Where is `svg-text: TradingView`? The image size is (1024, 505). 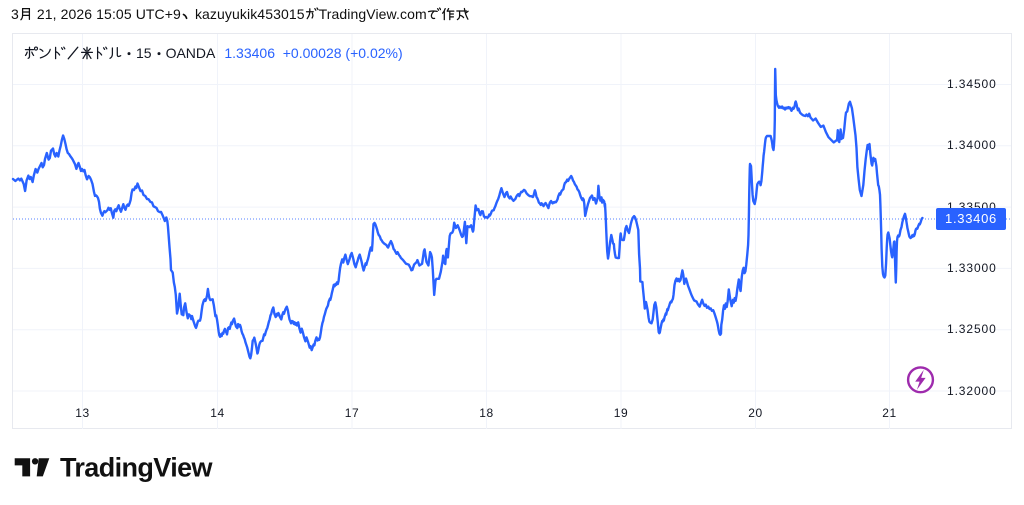 svg-text: TradingView is located at coordinates (137, 468).